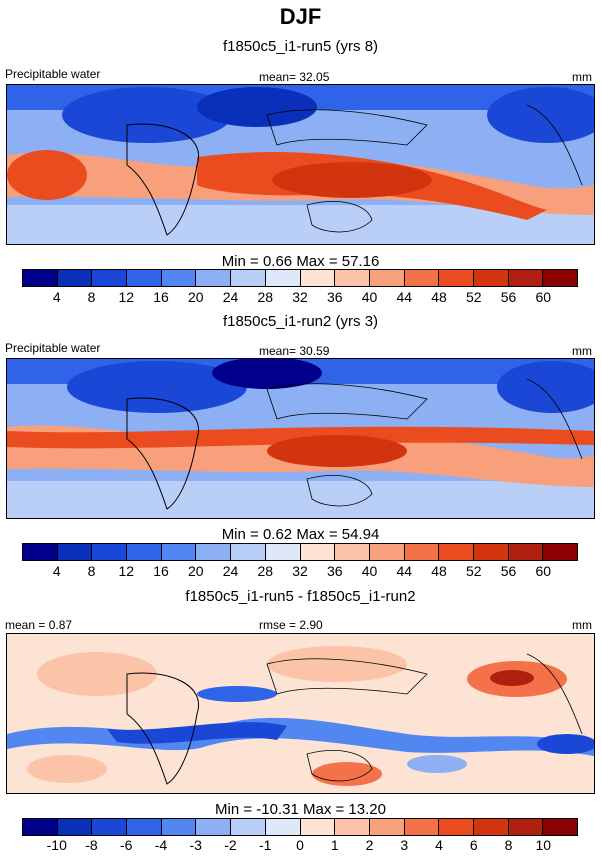 This screenshot has height=857, width=601. I want to click on colorbar-tick-label: -4, so click(161, 845).